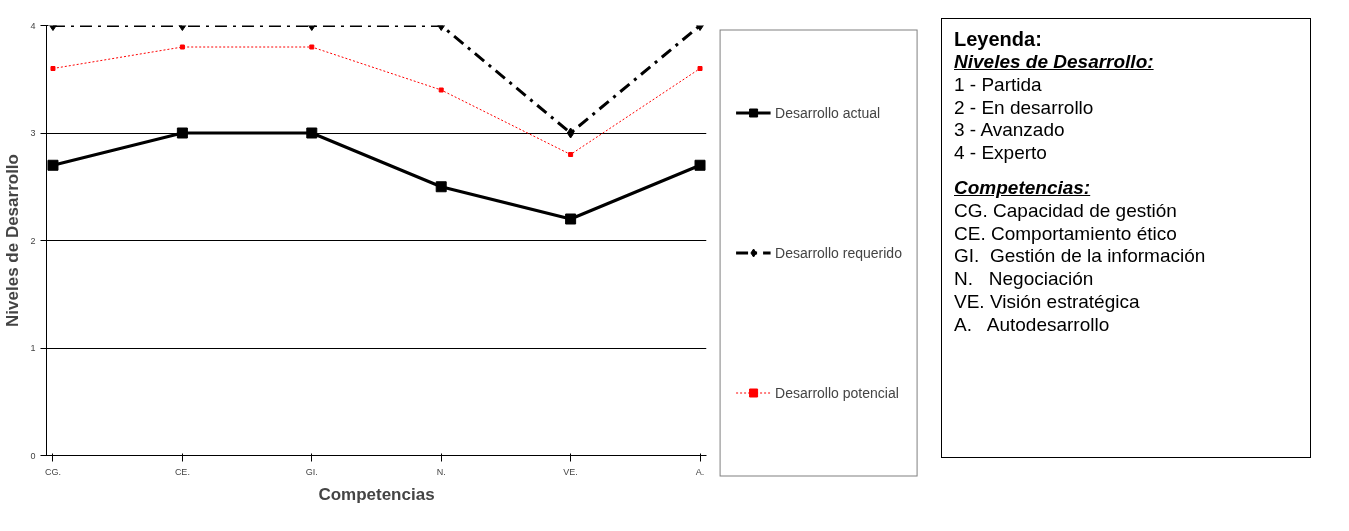 This screenshot has height=531, width=1349. Describe the element at coordinates (182, 471) in the screenshot. I see `x-tick-label: CE.` at that location.